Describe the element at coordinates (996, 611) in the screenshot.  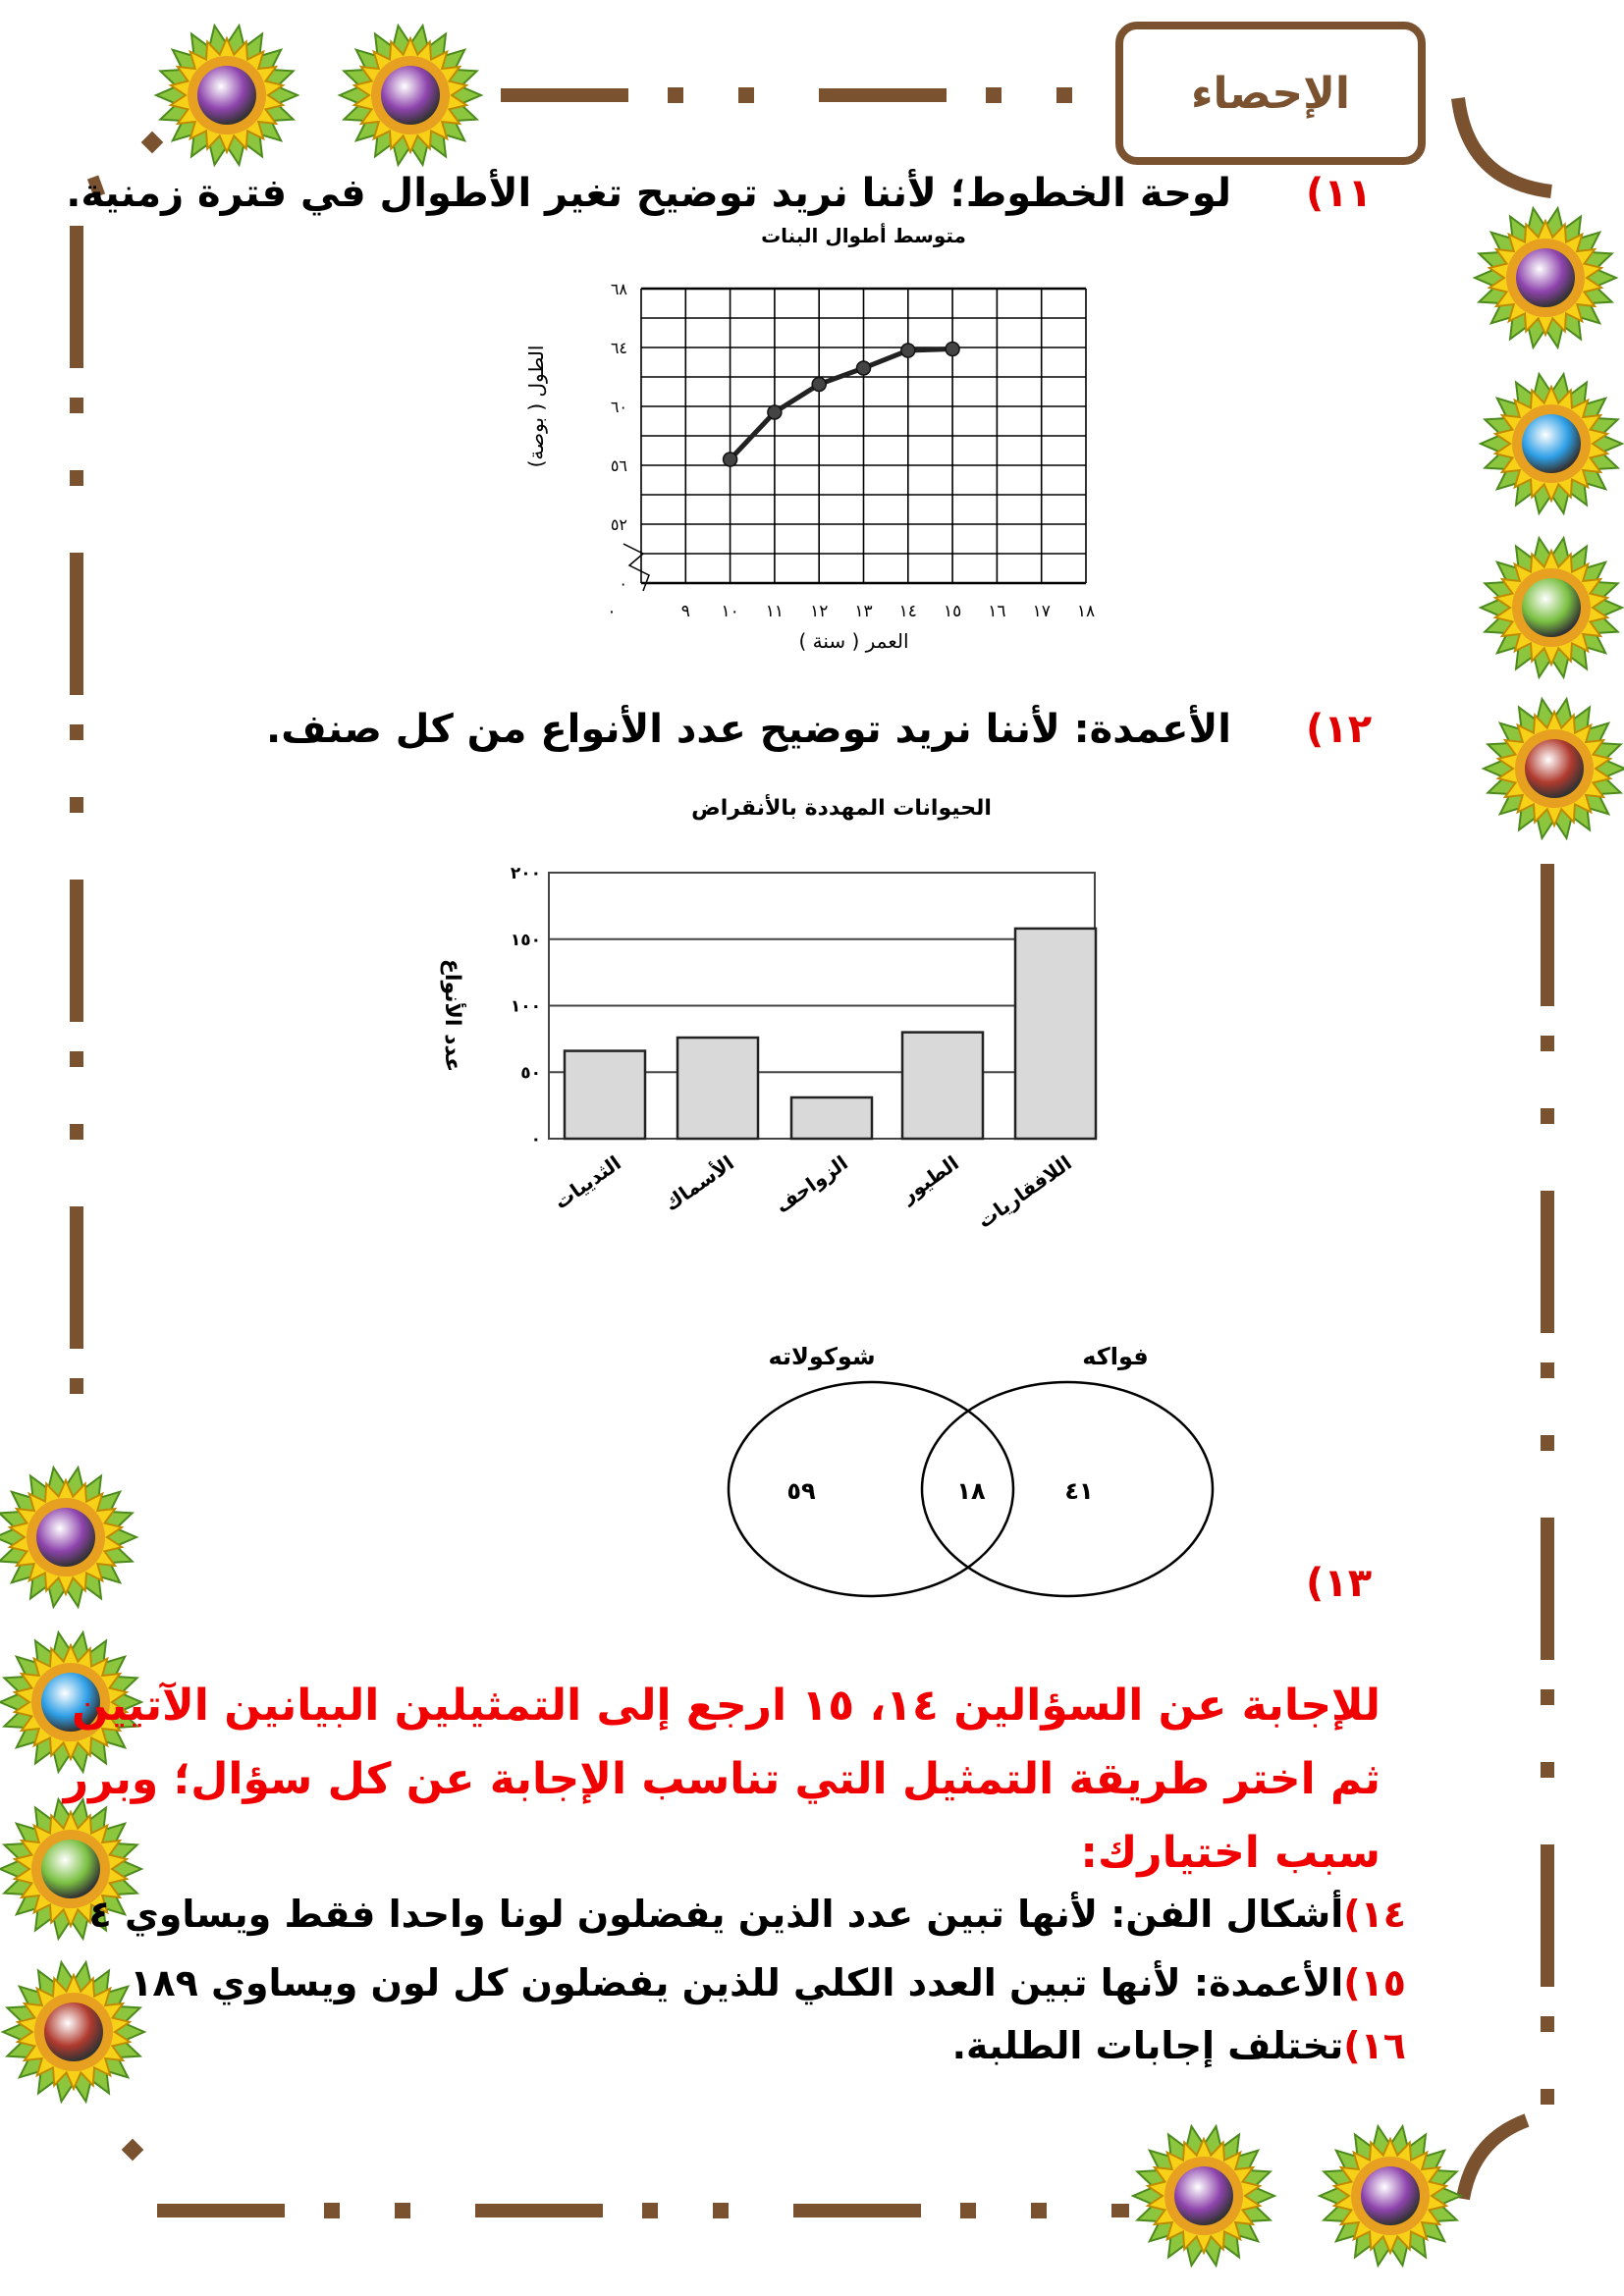
I see `x-tick-label: ١٦` at that location.